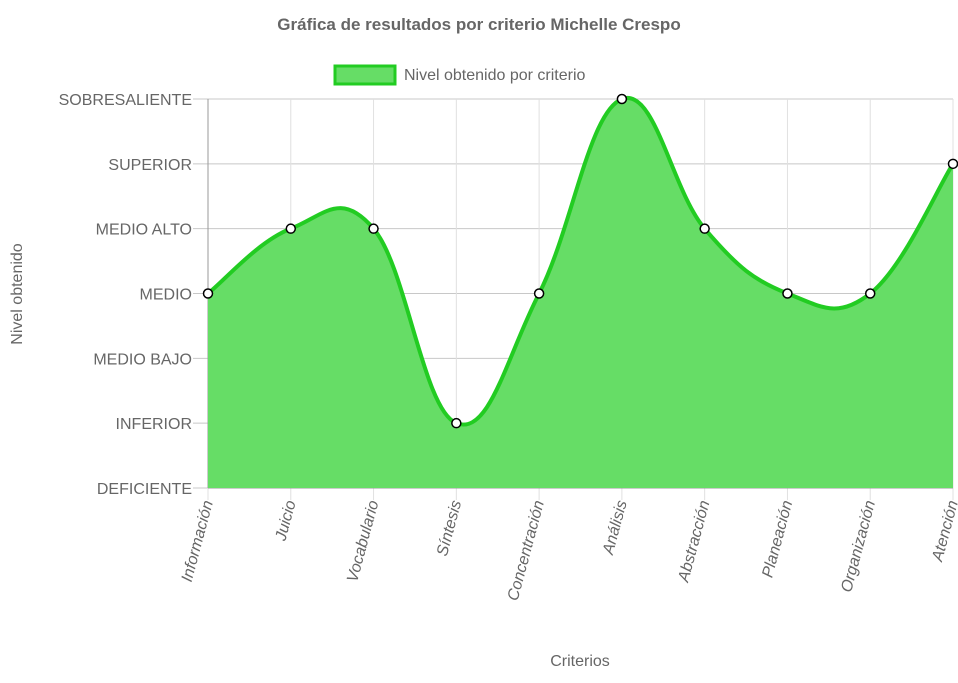 The width and height of the screenshot is (958, 683). Describe the element at coordinates (449, 528) in the screenshot. I see `x-tick-label: Síntesis` at that location.